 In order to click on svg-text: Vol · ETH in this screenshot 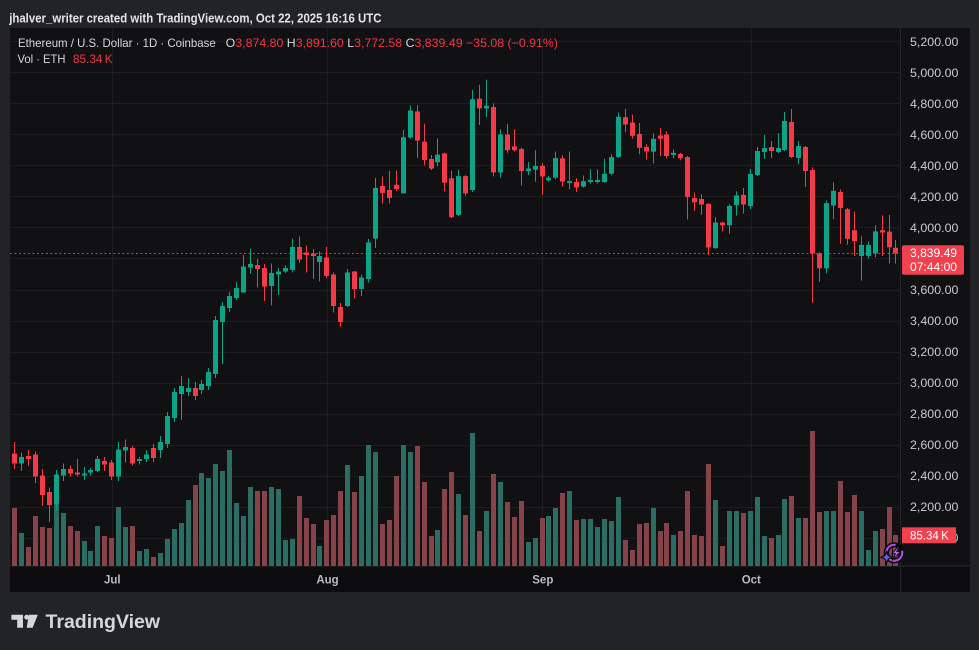, I will do `click(42, 59)`.